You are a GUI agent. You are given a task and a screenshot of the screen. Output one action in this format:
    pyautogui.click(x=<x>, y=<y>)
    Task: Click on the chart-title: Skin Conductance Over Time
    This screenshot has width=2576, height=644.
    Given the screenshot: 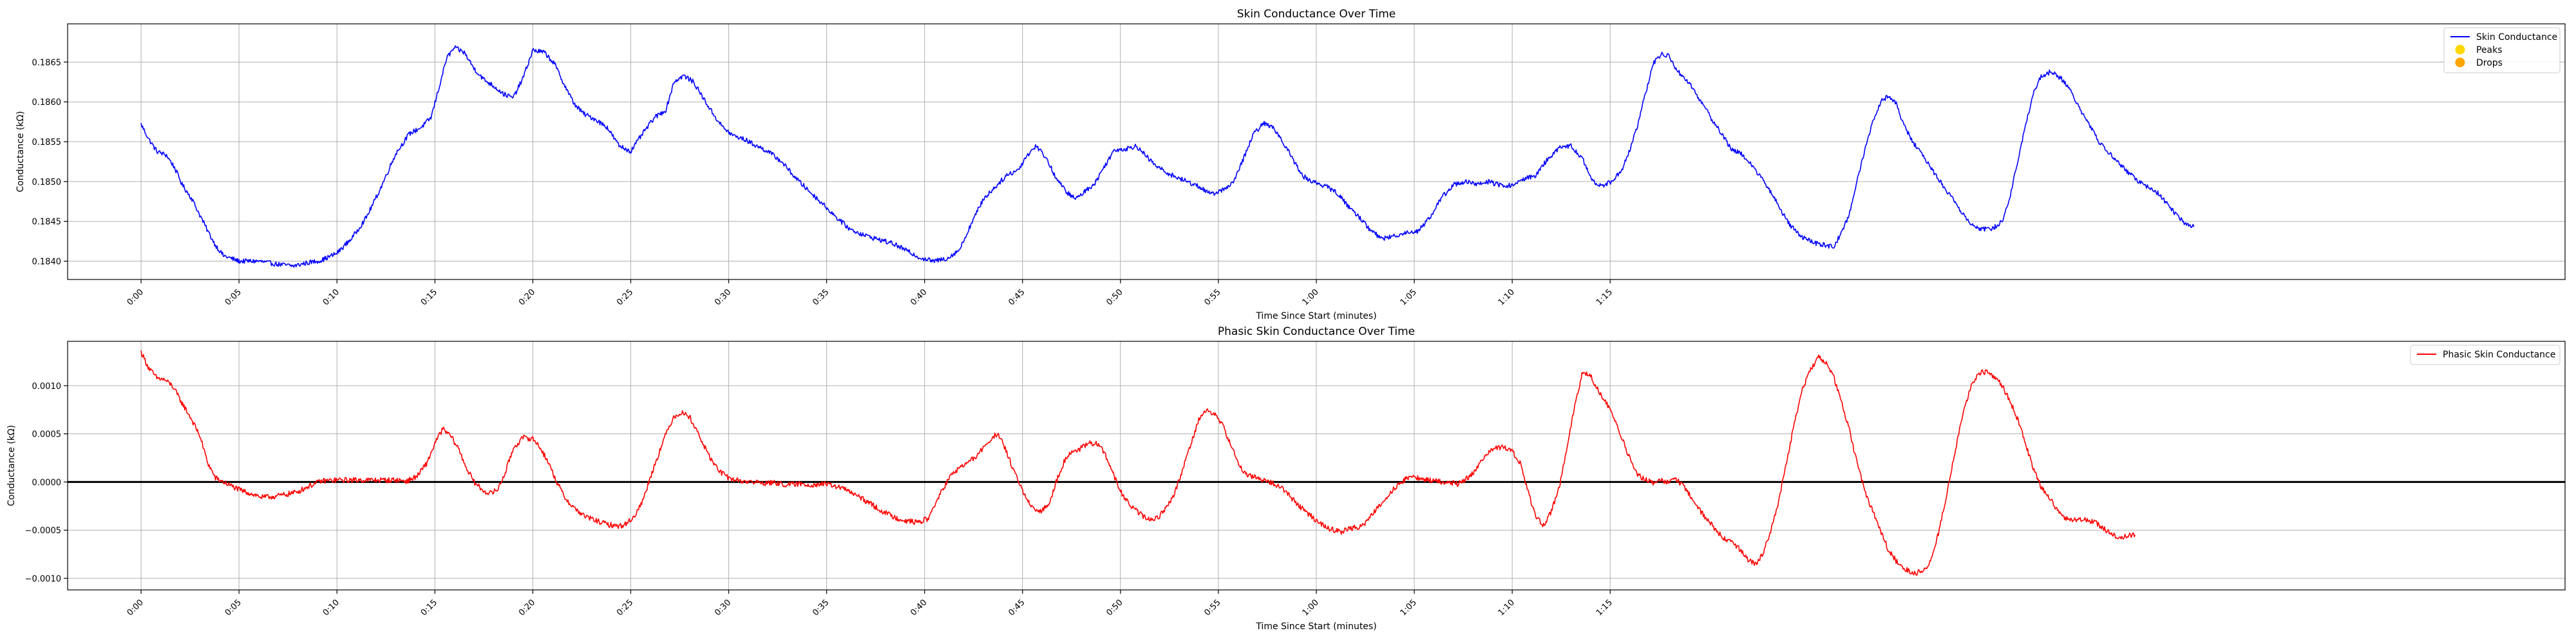 What is the action you would take?
    pyautogui.click(x=1317, y=14)
    